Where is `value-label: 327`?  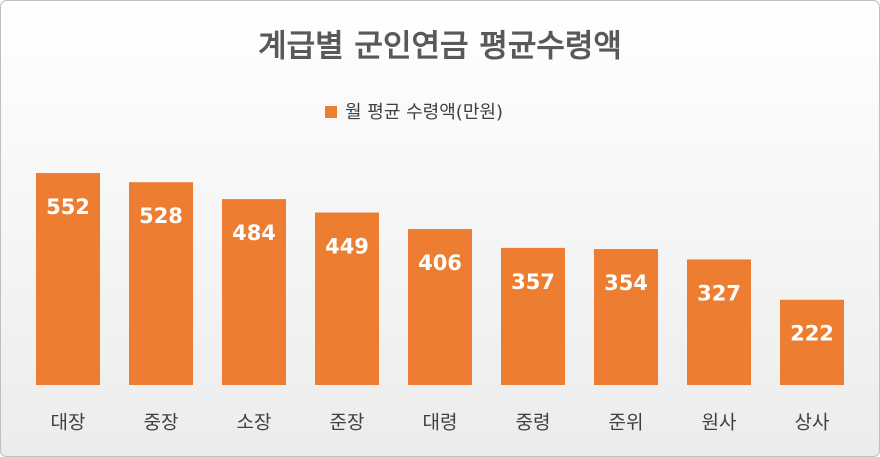
value-label: 327 is located at coordinates (719, 293).